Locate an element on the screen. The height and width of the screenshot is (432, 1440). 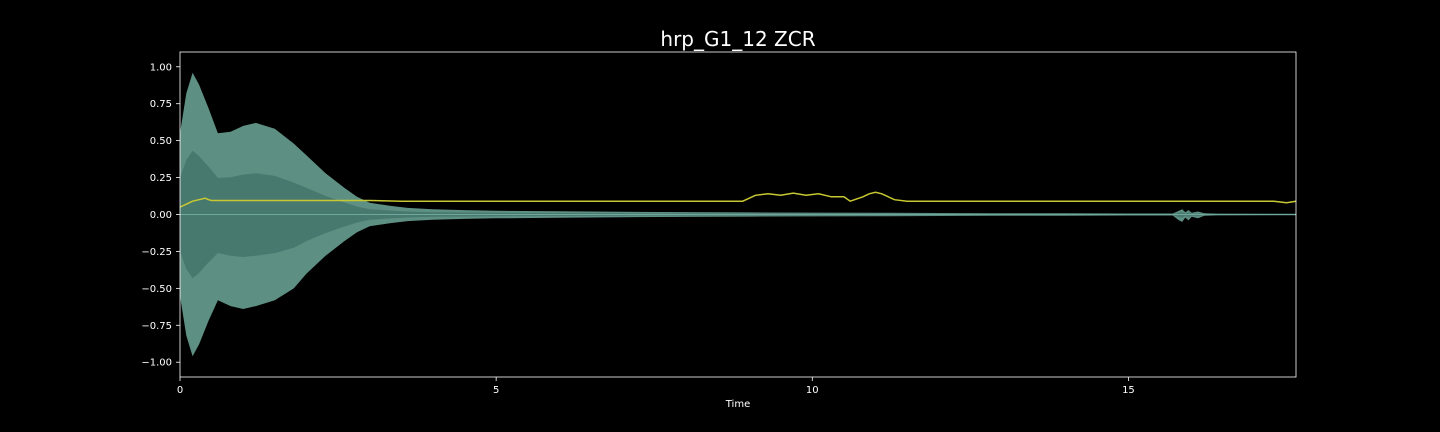
x-axis: 0 5 10 15 is located at coordinates (656, 386).